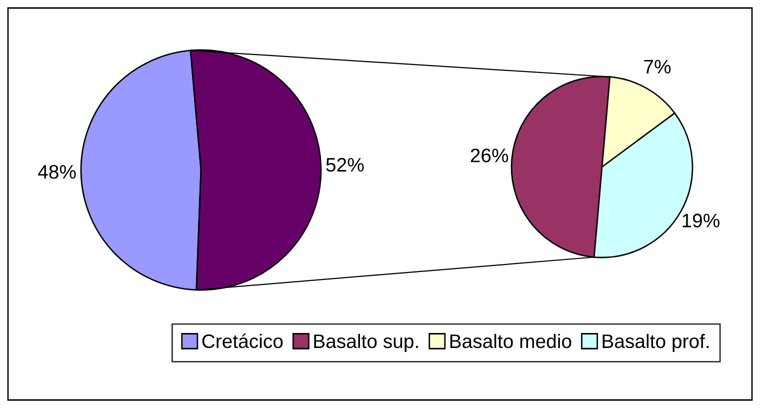 The width and height of the screenshot is (760, 415). What do you see at coordinates (511, 341) in the screenshot?
I see `legend-label: Basalto medio` at bounding box center [511, 341].